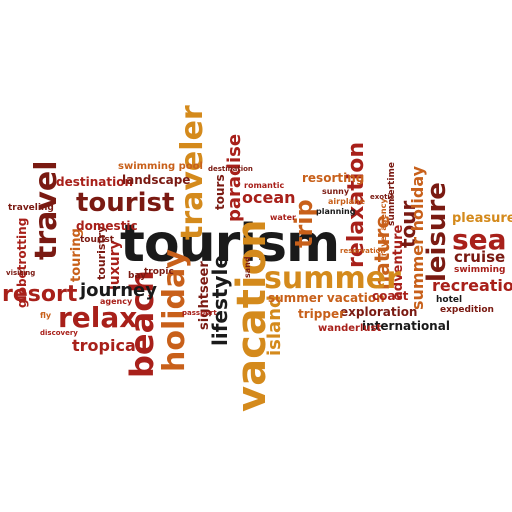  I want to click on word-tropical: tropical, so click(107, 345).